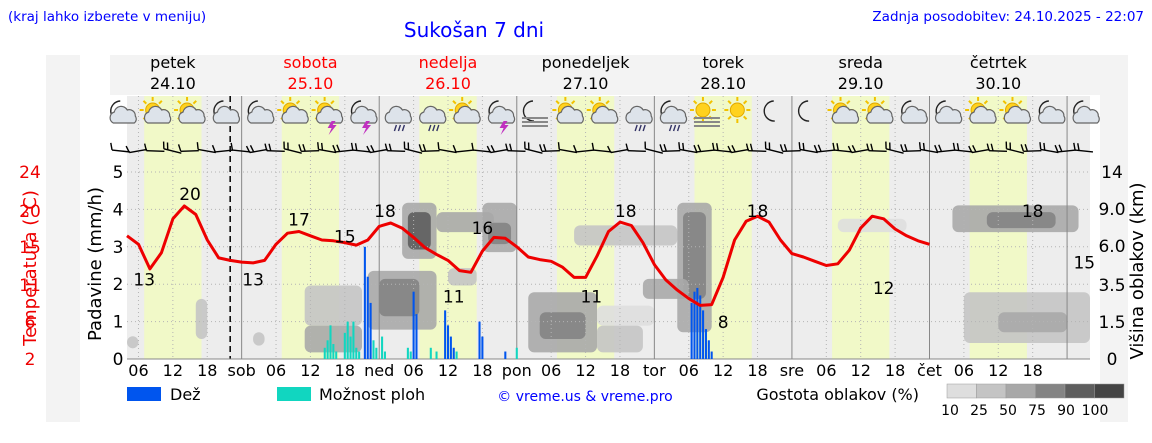 This screenshot has width=1152, height=443. I want to click on right-axes: Višina oblakov (km) 14 9.0 6.0 3.5 1.5 0, so click(1123, 266).